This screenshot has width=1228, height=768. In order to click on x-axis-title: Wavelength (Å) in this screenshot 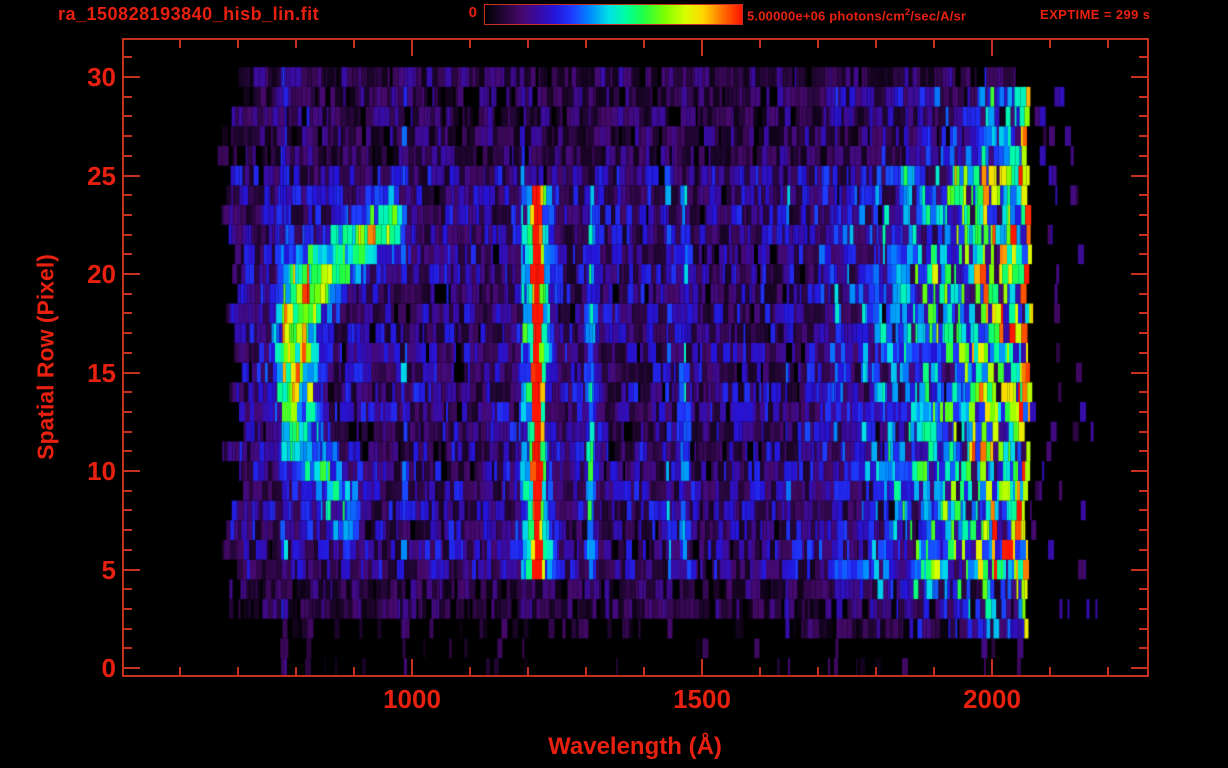, I will do `click(635, 746)`.